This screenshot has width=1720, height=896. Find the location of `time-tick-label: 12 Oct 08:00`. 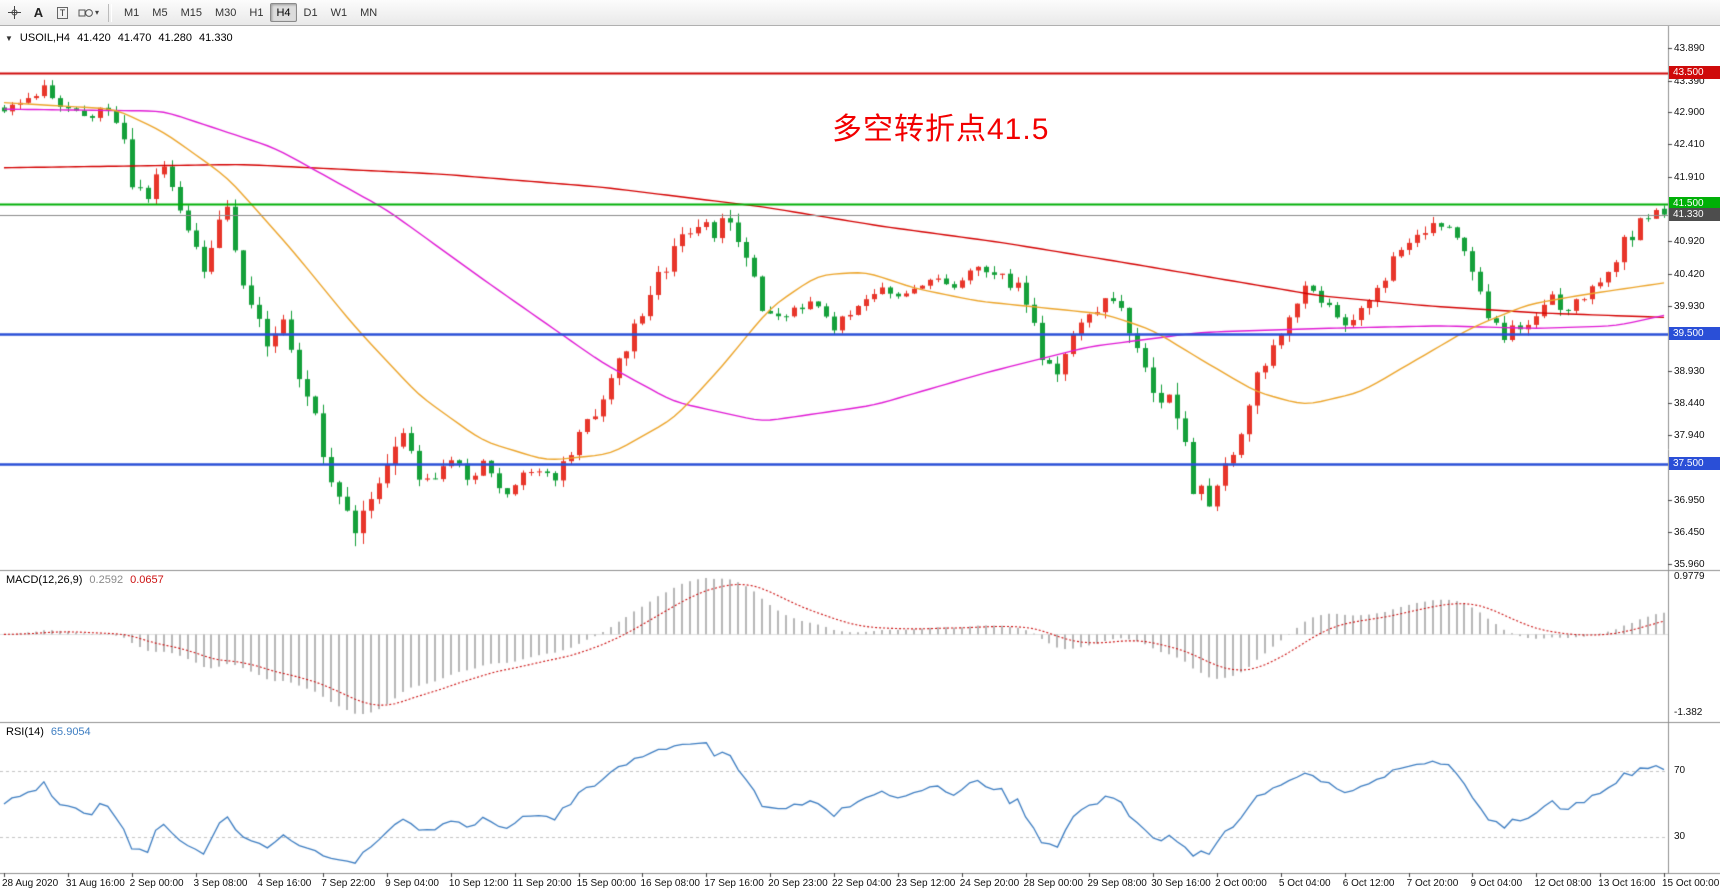

time-tick-label: 12 Oct 08:00 is located at coordinates (1563, 883).